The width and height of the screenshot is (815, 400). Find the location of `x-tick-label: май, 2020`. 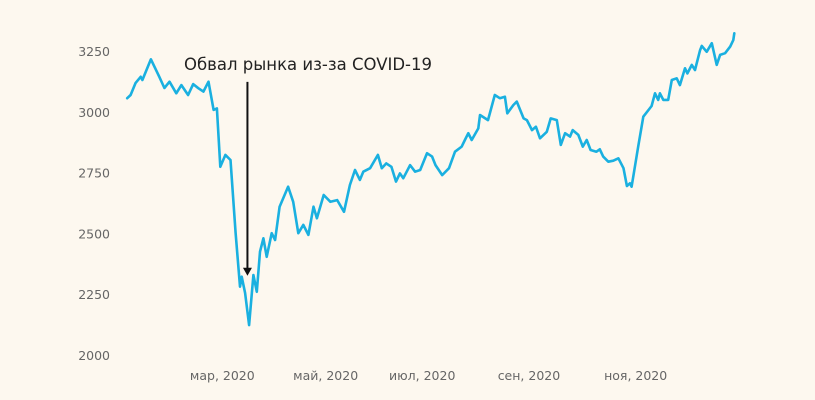

x-tick-label: май, 2020 is located at coordinates (325, 375).